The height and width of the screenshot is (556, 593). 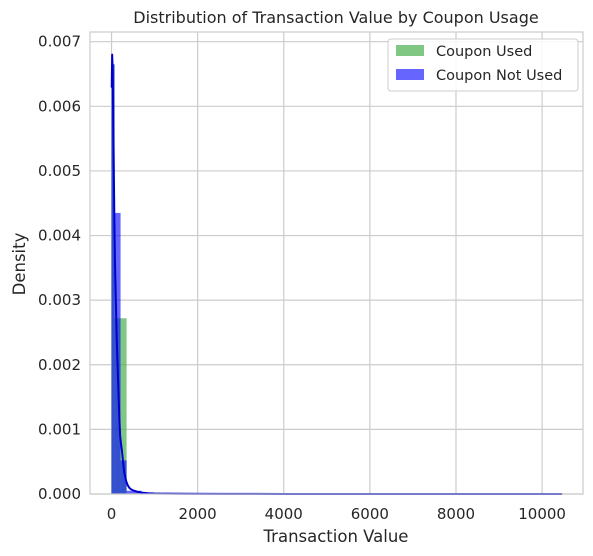 What do you see at coordinates (19, 263) in the screenshot?
I see `y-axis-label: Density` at bounding box center [19, 263].